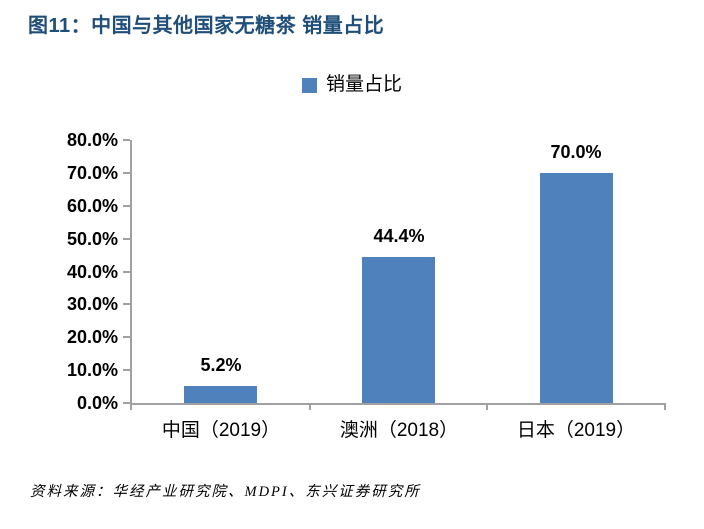 Image resolution: width=704 pixels, height=529 pixels. Describe the element at coordinates (97, 403) in the screenshot. I see `y-axis-tick-label: 0.0%` at that location.